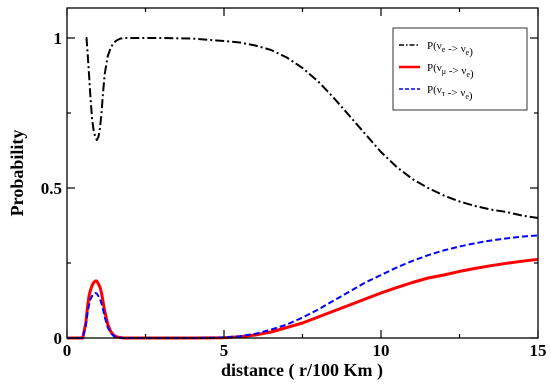 The height and width of the screenshot is (385, 551). What do you see at coordinates (67, 350) in the screenshot?
I see `x-tick-label: 0` at bounding box center [67, 350].